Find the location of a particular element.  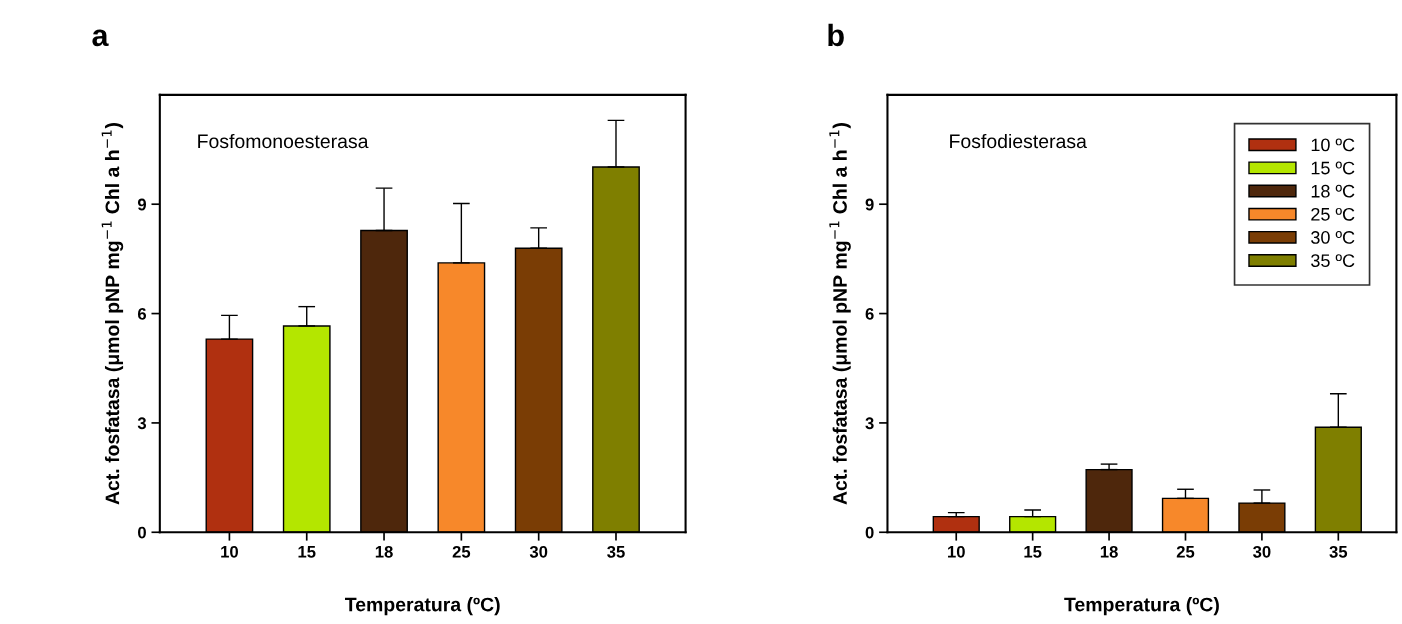

legend-label: 25 ºC is located at coordinates (1333, 214).